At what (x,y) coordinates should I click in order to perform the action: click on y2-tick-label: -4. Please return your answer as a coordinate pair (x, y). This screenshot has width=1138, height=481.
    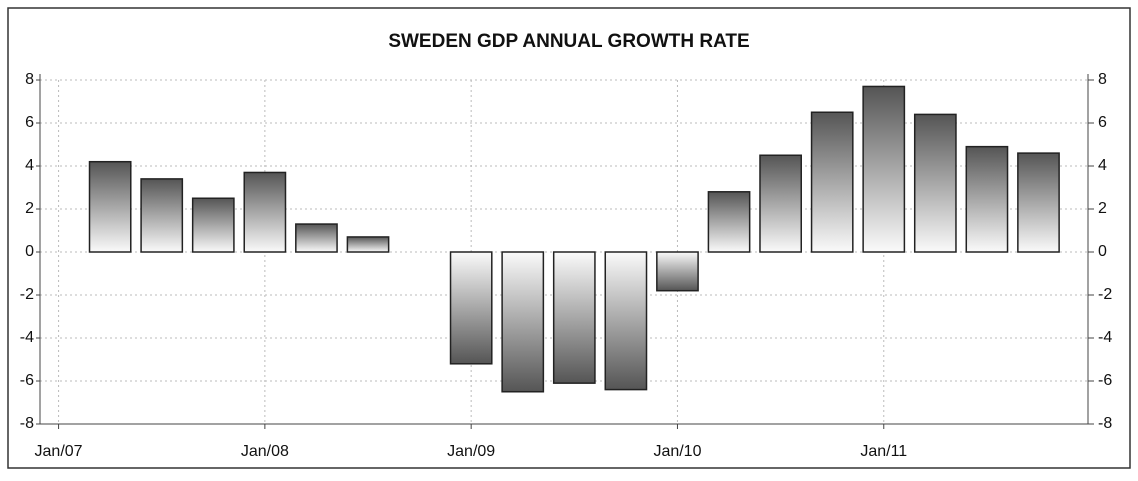
    Looking at the image, I should click on (1105, 337).